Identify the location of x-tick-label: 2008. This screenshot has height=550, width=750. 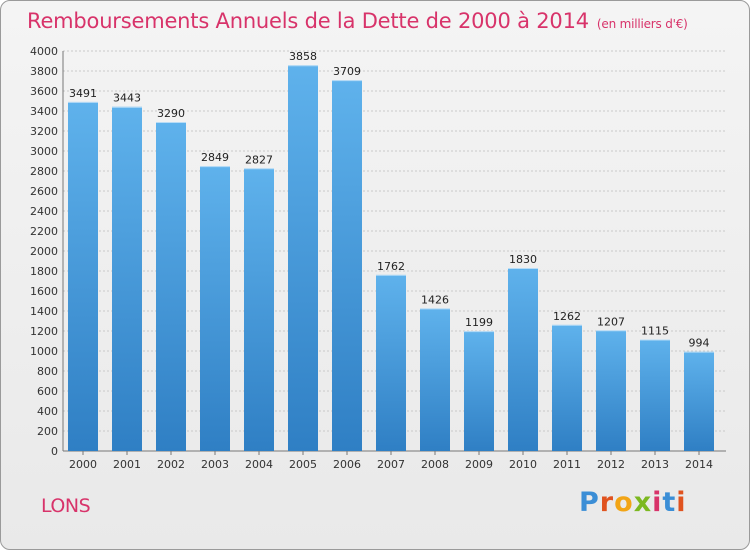
(435, 464).